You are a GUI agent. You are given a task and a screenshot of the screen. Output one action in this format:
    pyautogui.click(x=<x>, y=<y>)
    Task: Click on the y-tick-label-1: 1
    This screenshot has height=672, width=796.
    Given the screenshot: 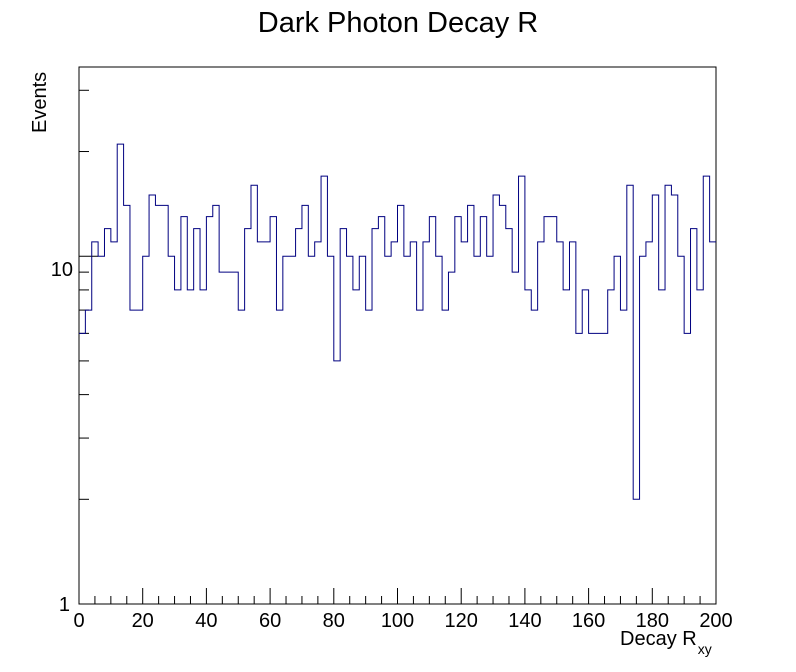 What is the action you would take?
    pyautogui.click(x=64, y=605)
    